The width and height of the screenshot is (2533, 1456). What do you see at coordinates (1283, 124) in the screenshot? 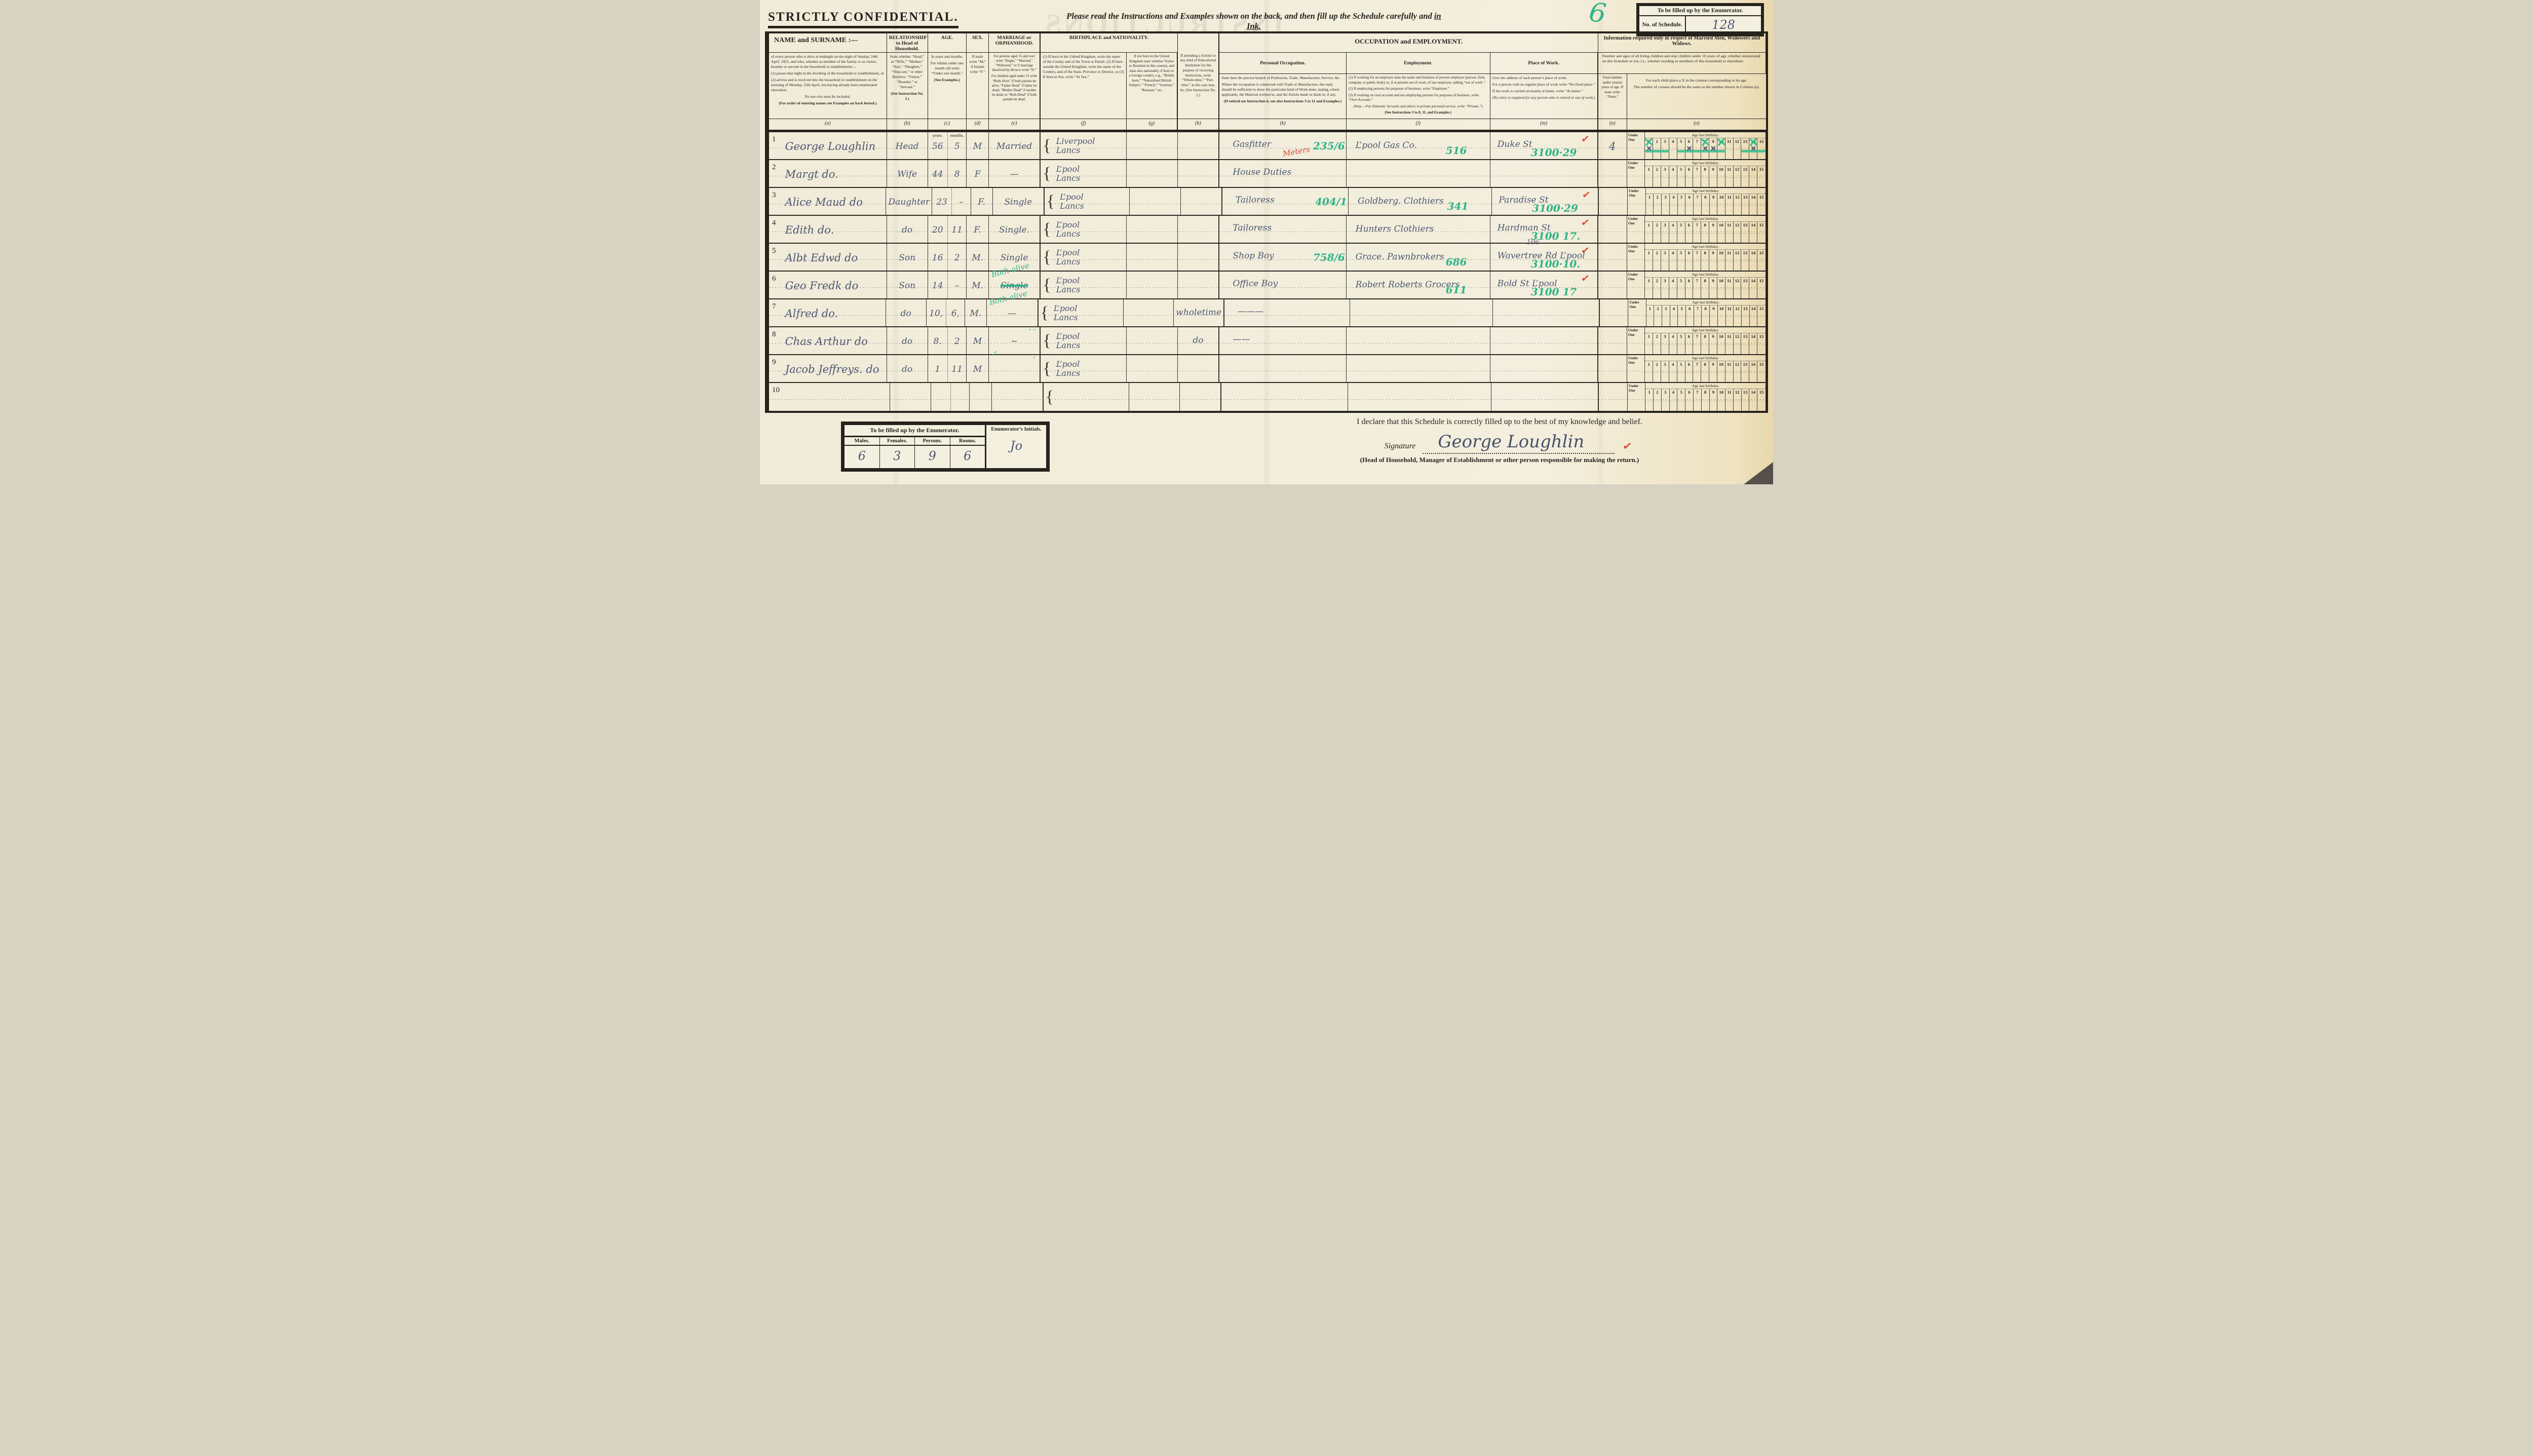
I see `column-letter-k: (k)` at bounding box center [1283, 124].